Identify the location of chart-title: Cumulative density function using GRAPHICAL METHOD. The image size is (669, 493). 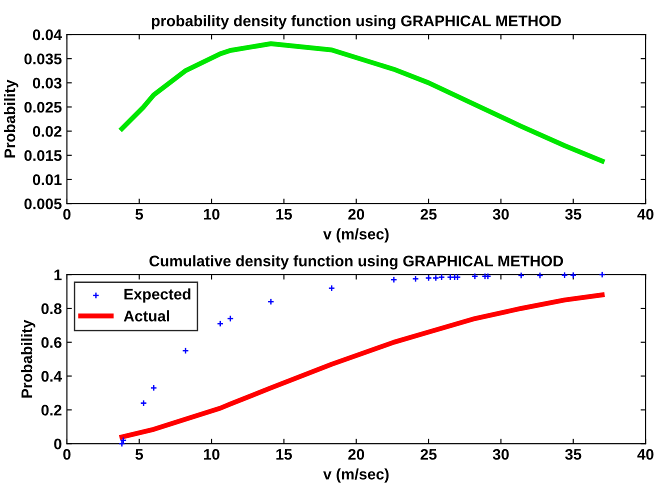
(356, 262).